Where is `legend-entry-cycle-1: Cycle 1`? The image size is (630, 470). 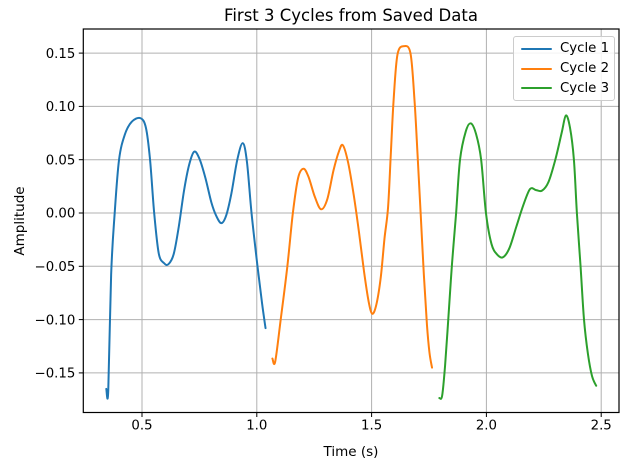 legend-entry-cycle-1: Cycle 1 is located at coordinates (565, 49).